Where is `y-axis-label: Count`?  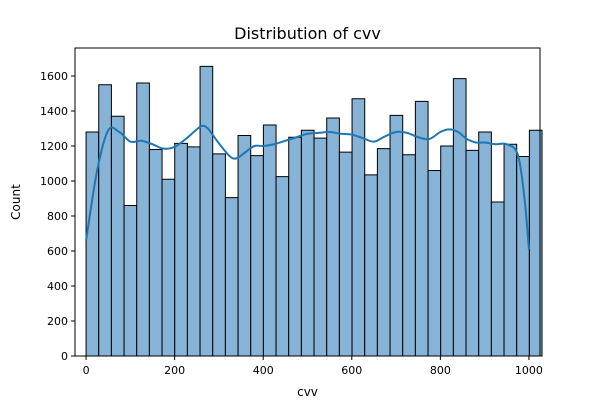
y-axis-label: Count is located at coordinates (16, 202).